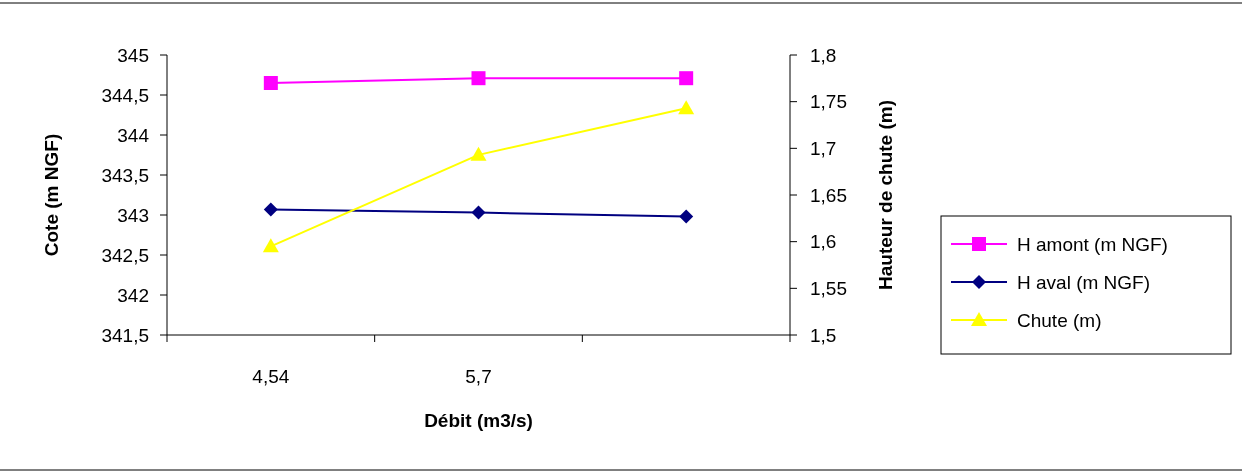 This screenshot has width=1242, height=475. Describe the element at coordinates (133, 215) in the screenshot. I see `y-tick-label: 343` at that location.